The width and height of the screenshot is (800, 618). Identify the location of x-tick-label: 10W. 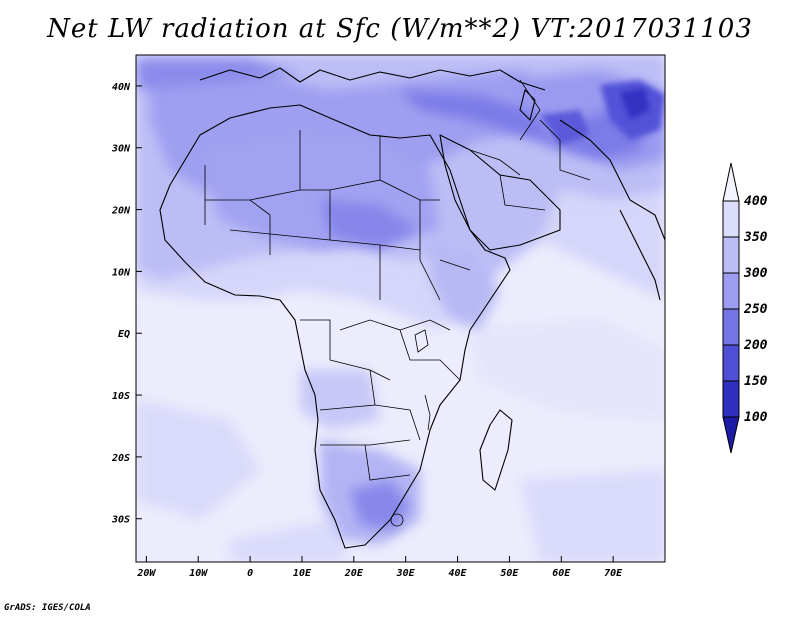
(198, 573).